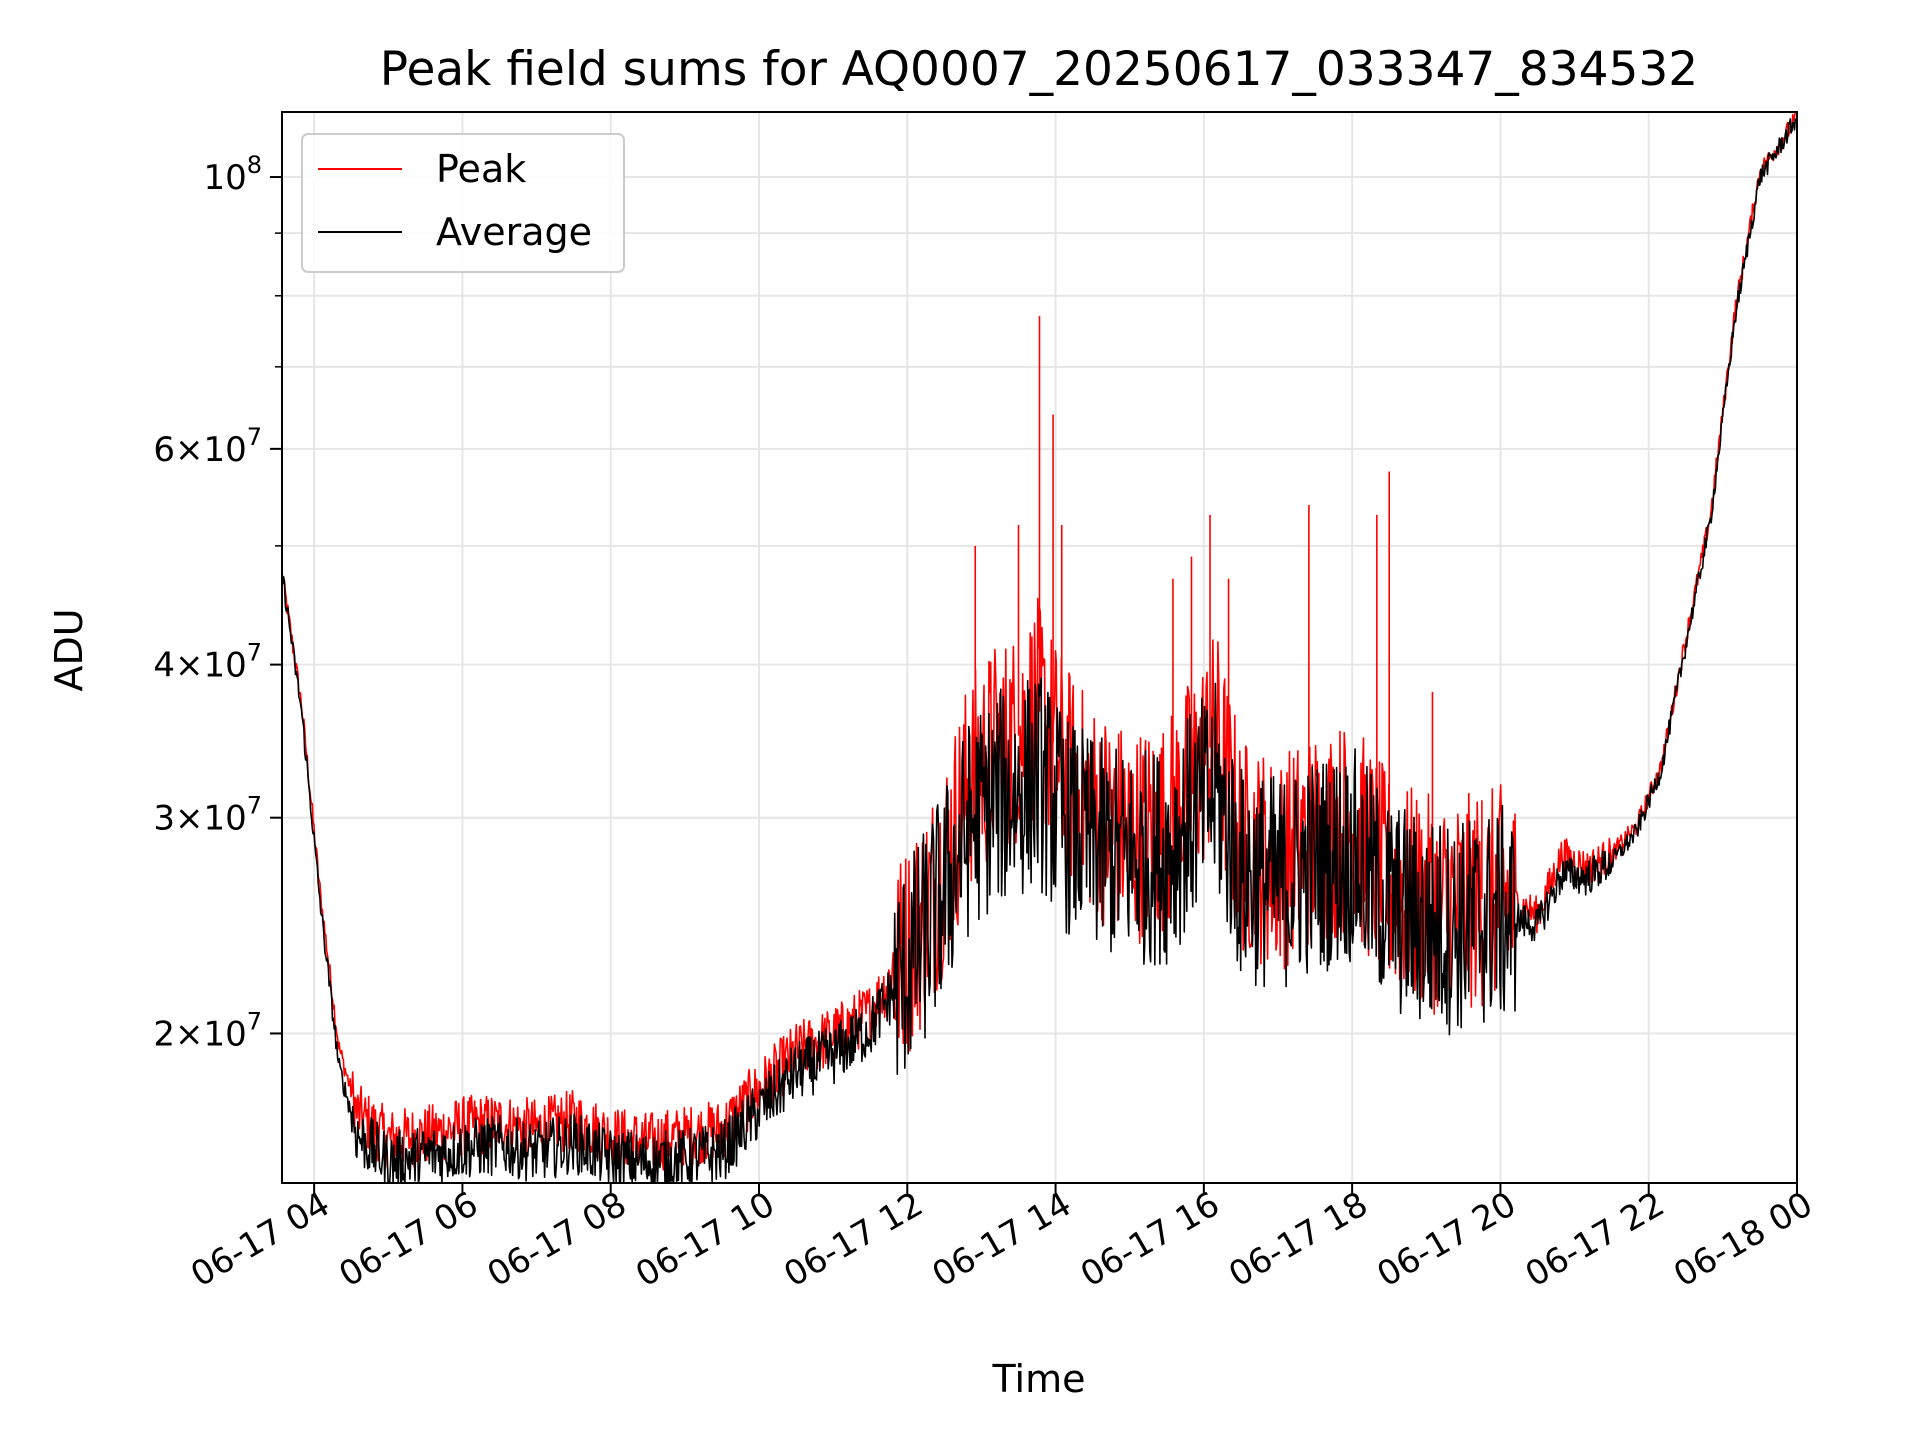  I want to click on y-axis-label: ADU, so click(69, 649).